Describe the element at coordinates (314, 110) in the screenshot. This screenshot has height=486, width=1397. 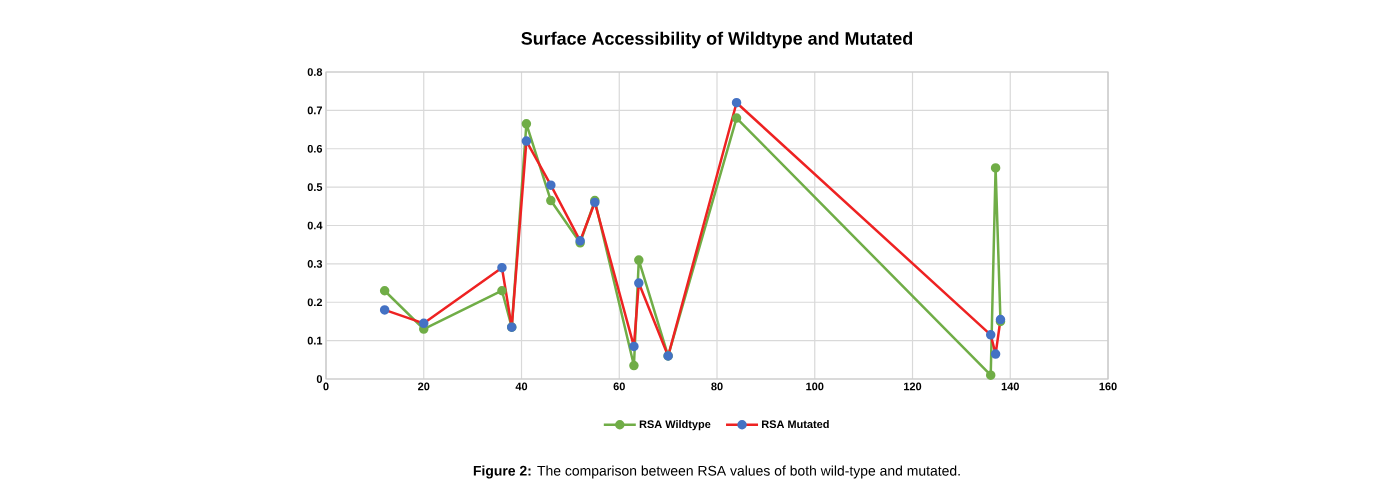
I see `y-tick-label: 0.7` at that location.